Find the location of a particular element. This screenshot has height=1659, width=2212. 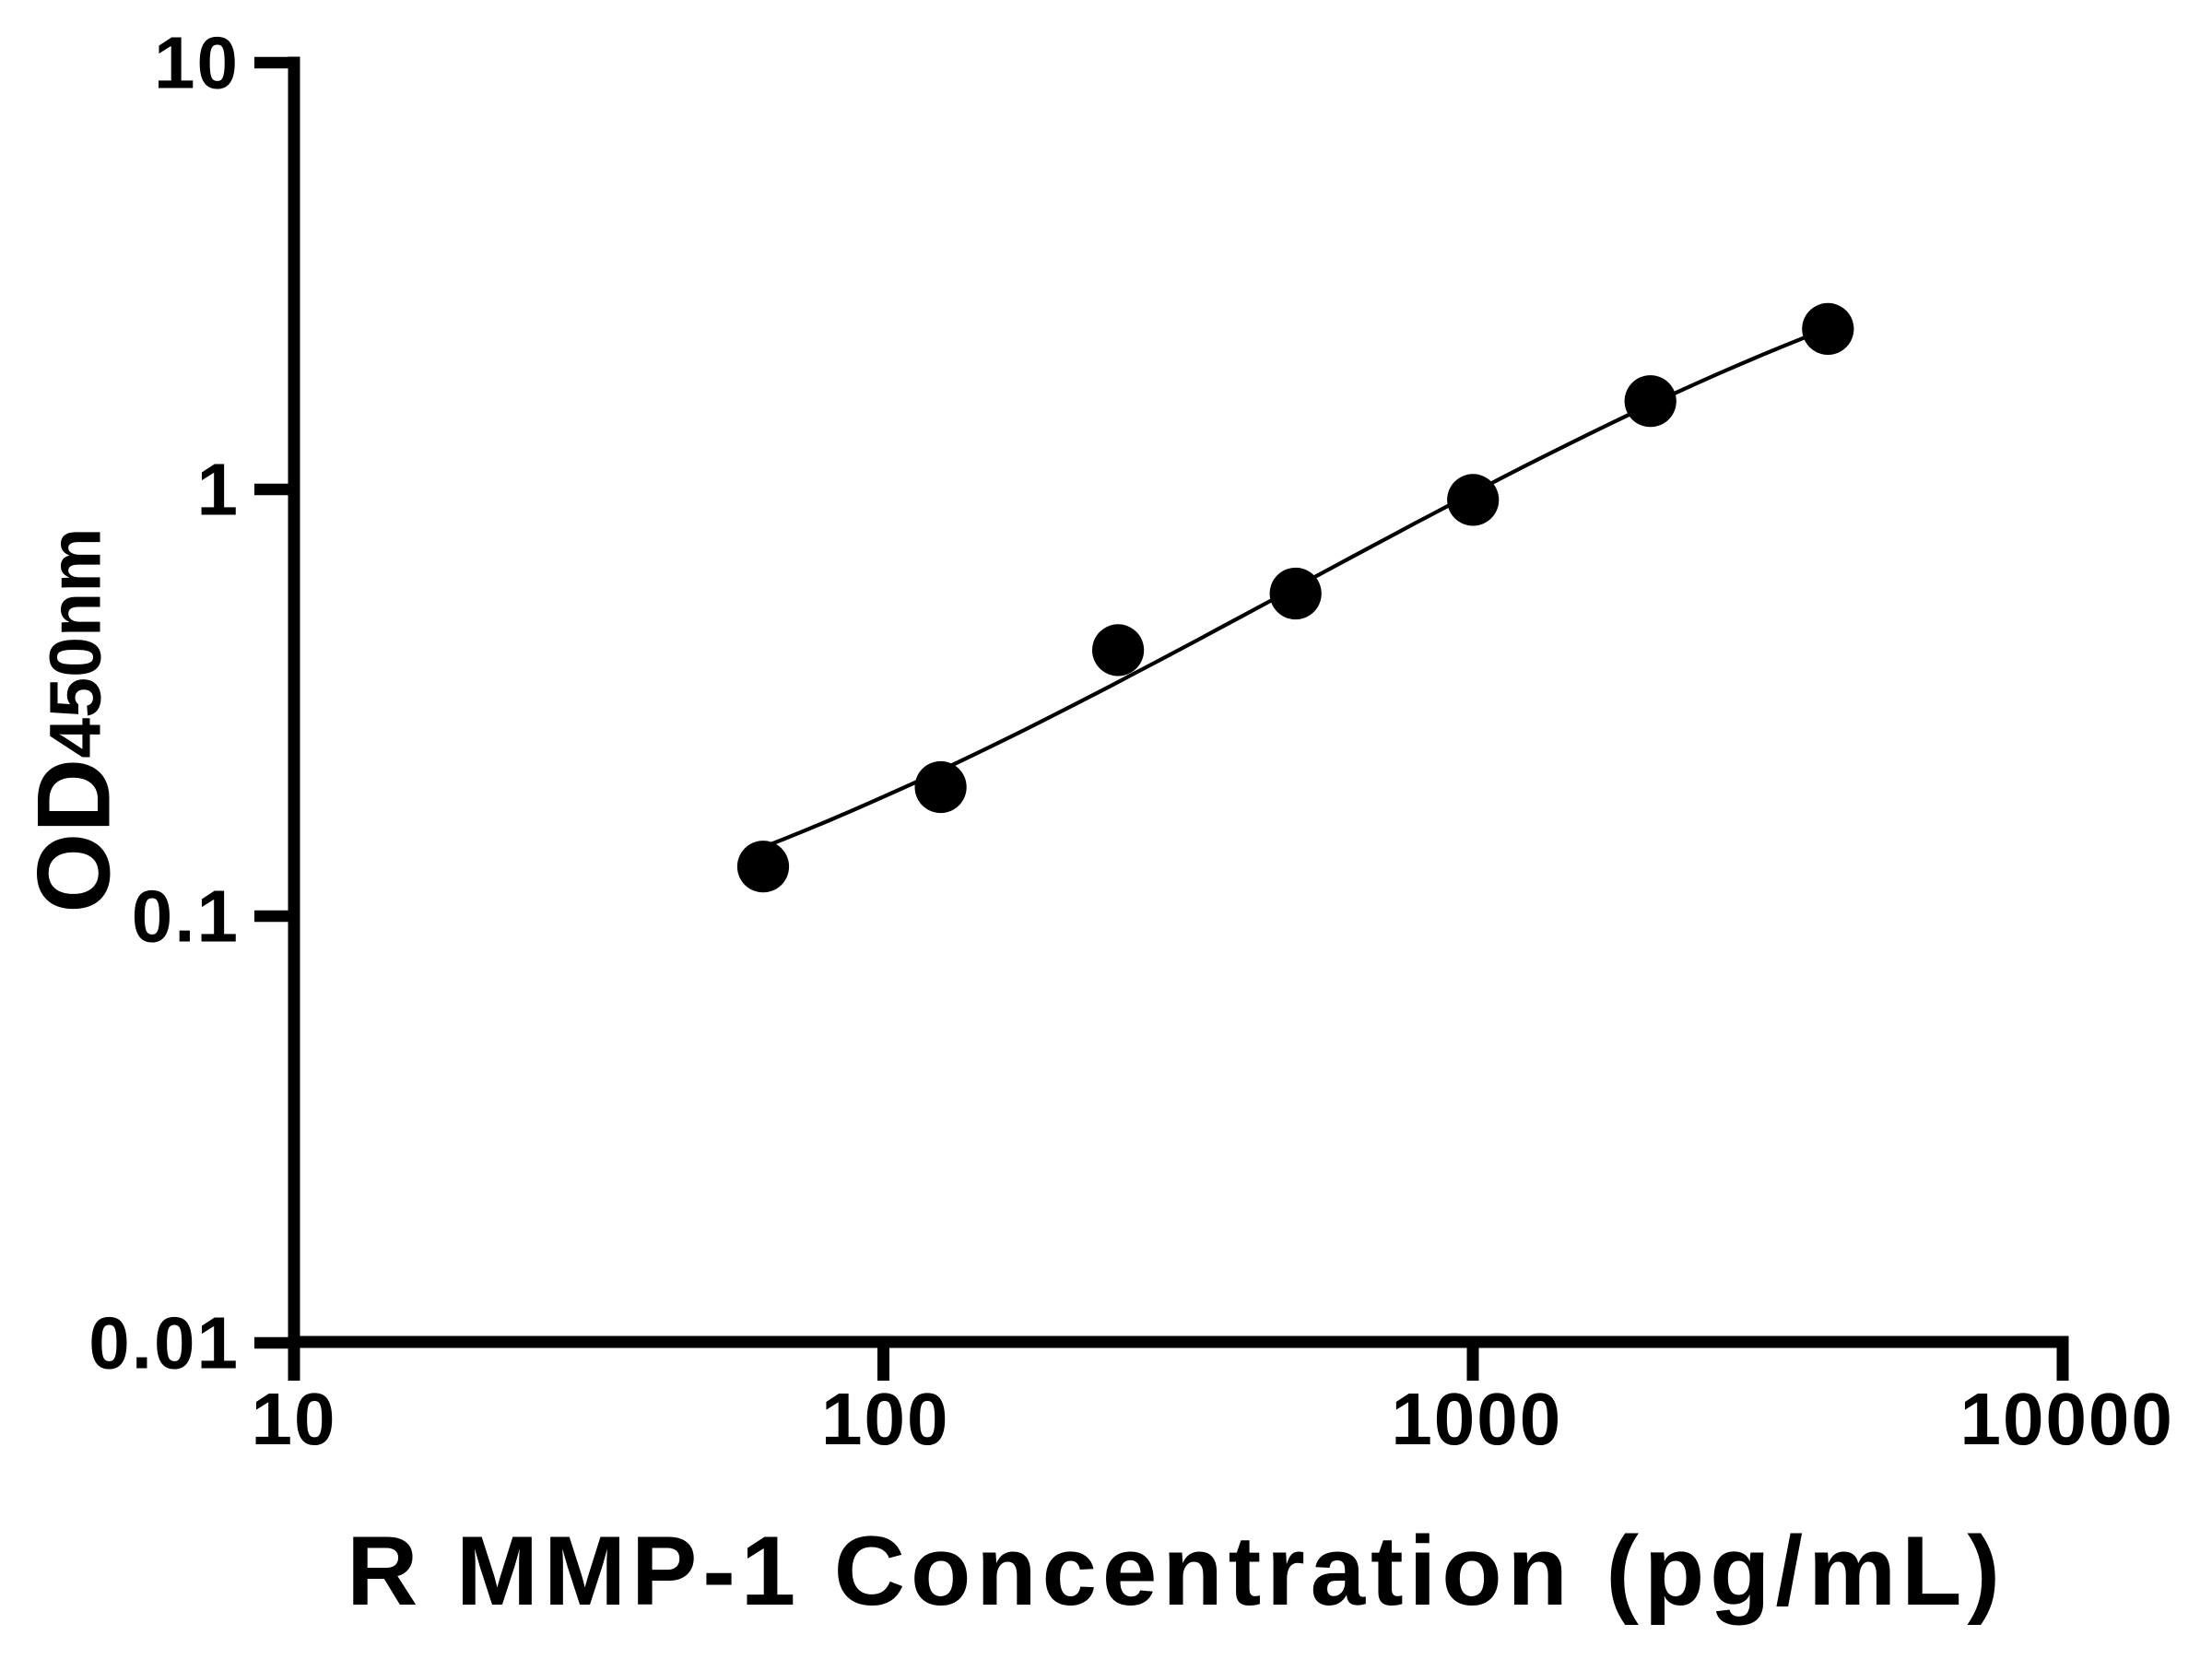

svg-text: 0.1 is located at coordinates (186, 917).